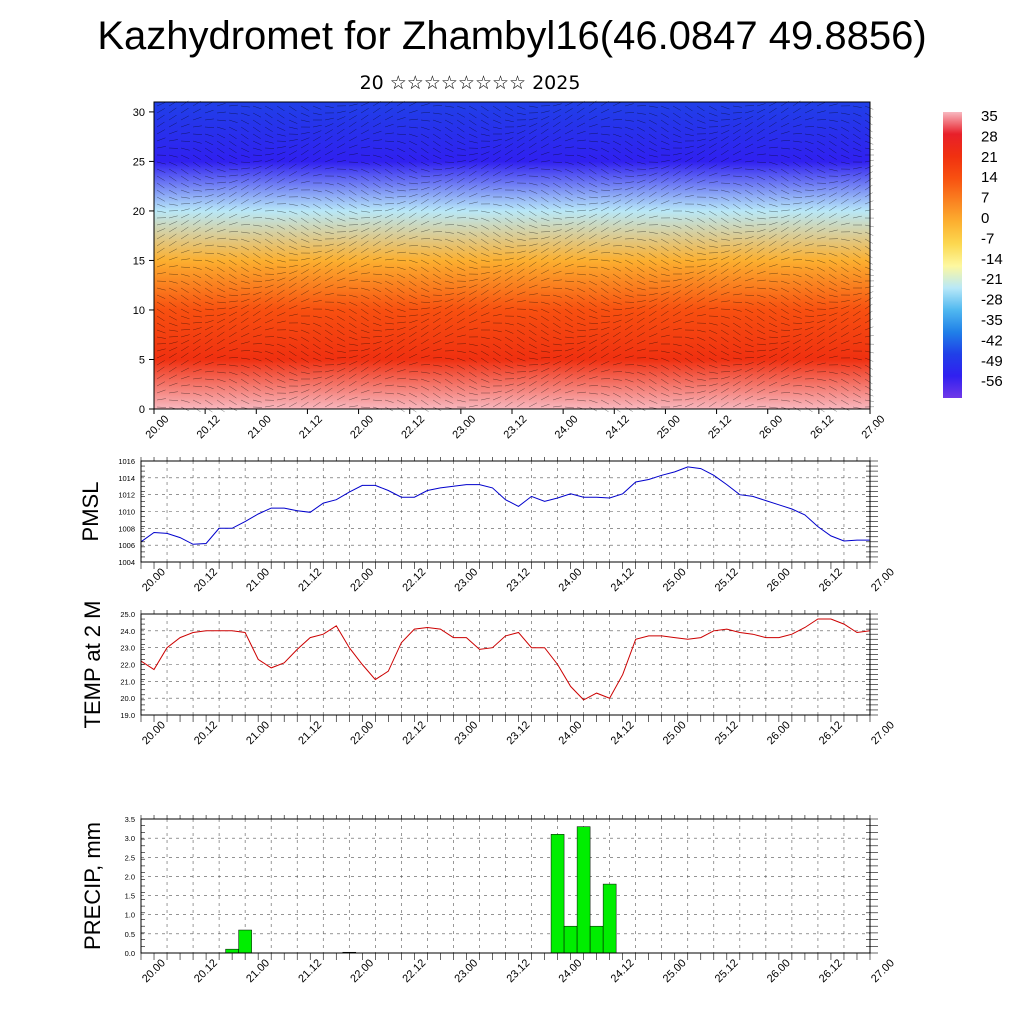 Image resolution: width=1024 pixels, height=1024 pixels. I want to click on colorbar-label: -21, so click(992, 279).